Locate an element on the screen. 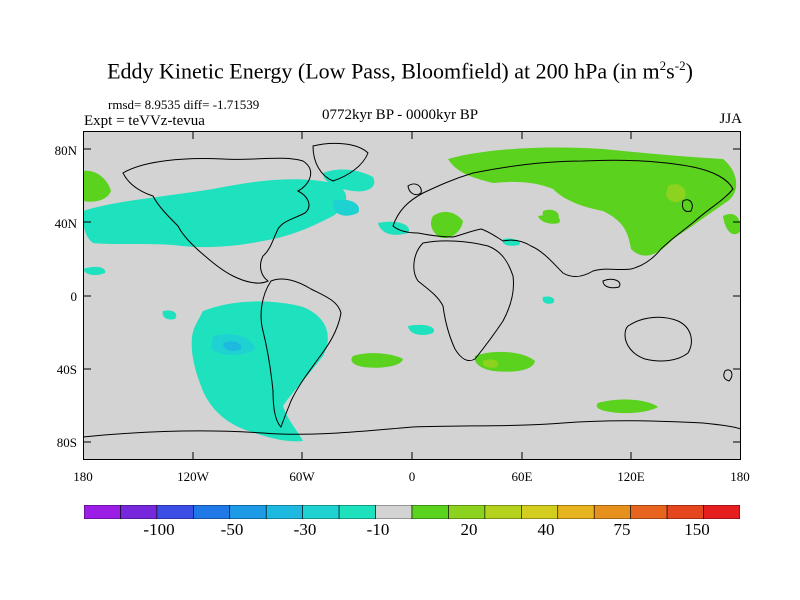 The width and height of the screenshot is (800, 600). colorbar-label: 75 is located at coordinates (622, 529).